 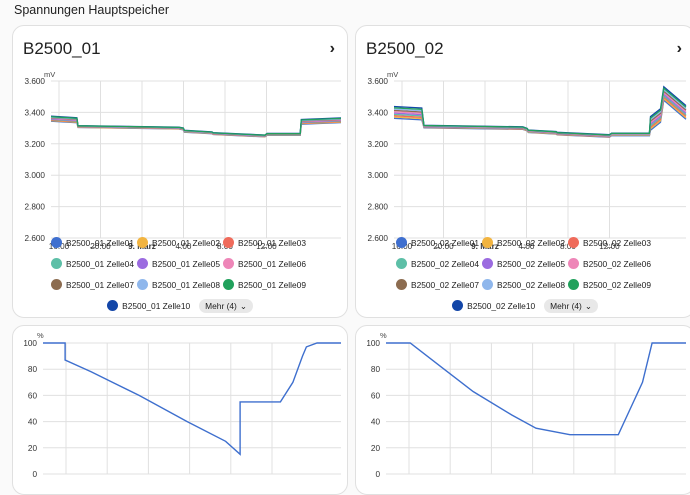 What do you see at coordinates (501, 305) in the screenshot?
I see `legend-label: B2500_02 Zelle10` at bounding box center [501, 305].